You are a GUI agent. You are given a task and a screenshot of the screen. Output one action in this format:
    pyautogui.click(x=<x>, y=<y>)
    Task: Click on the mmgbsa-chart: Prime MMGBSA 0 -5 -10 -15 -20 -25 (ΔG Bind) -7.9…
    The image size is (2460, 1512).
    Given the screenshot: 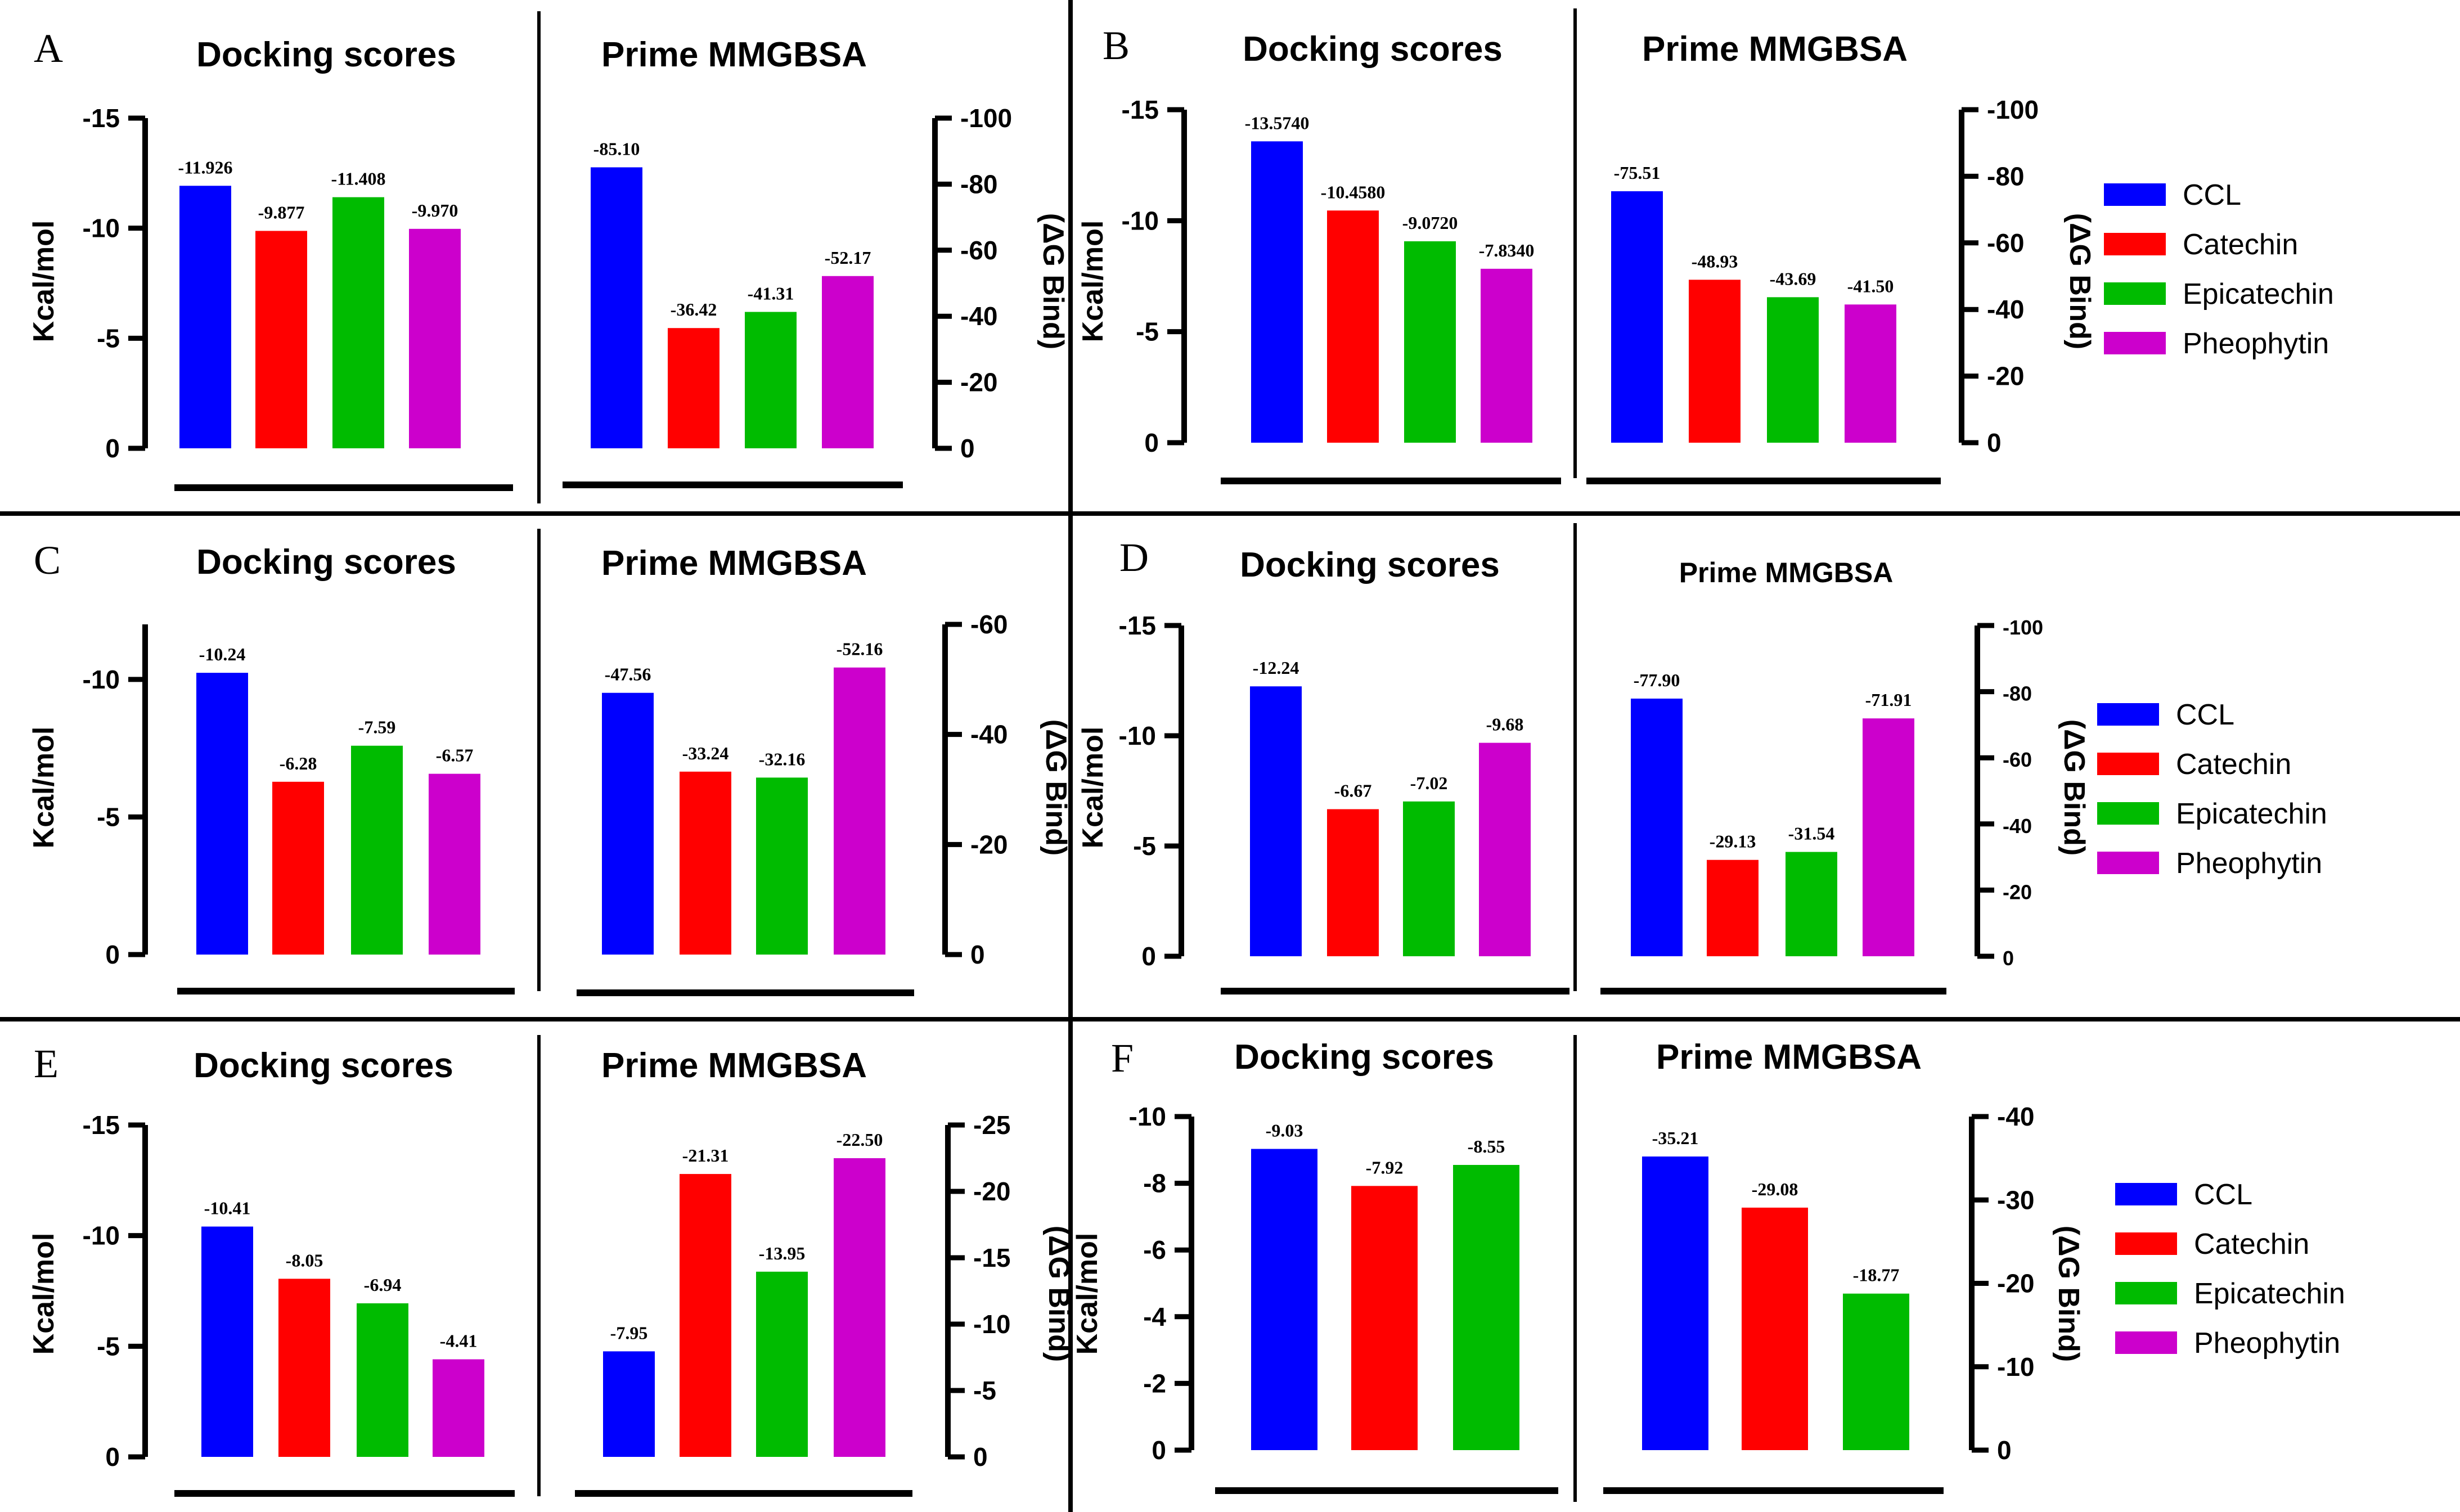 What is the action you would take?
    pyautogui.click(x=825, y=1271)
    